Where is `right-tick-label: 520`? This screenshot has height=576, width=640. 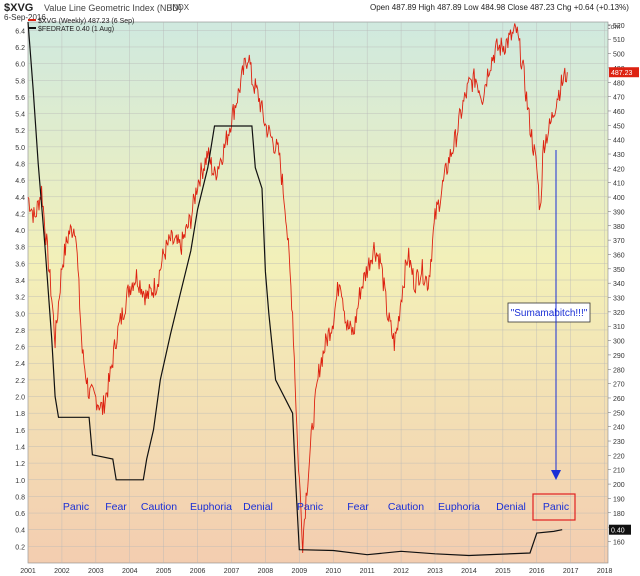
right-tick-label: 520 is located at coordinates (619, 26).